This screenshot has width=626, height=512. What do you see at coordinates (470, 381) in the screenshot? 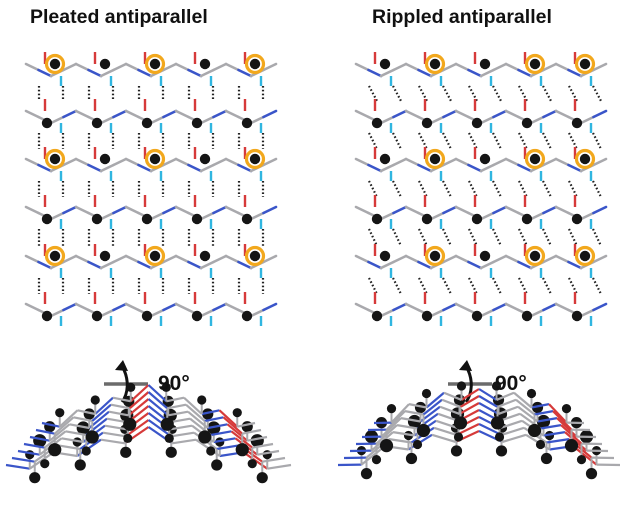
I see `rotation-indicator-right` at bounding box center [470, 381].